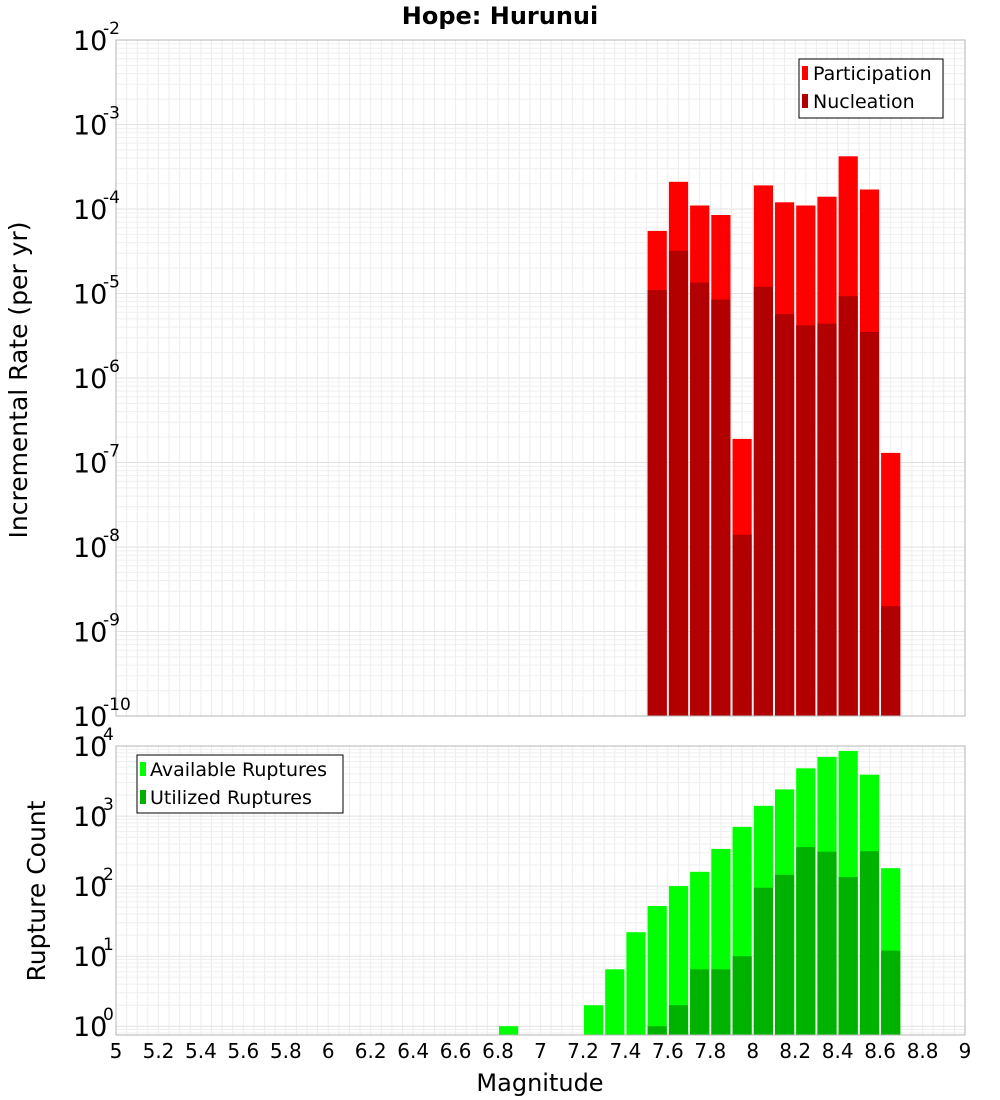 This screenshot has width=1000, height=1100. Describe the element at coordinates (111, 536) in the screenshot. I see `y-tick-exponent: -8` at that location.